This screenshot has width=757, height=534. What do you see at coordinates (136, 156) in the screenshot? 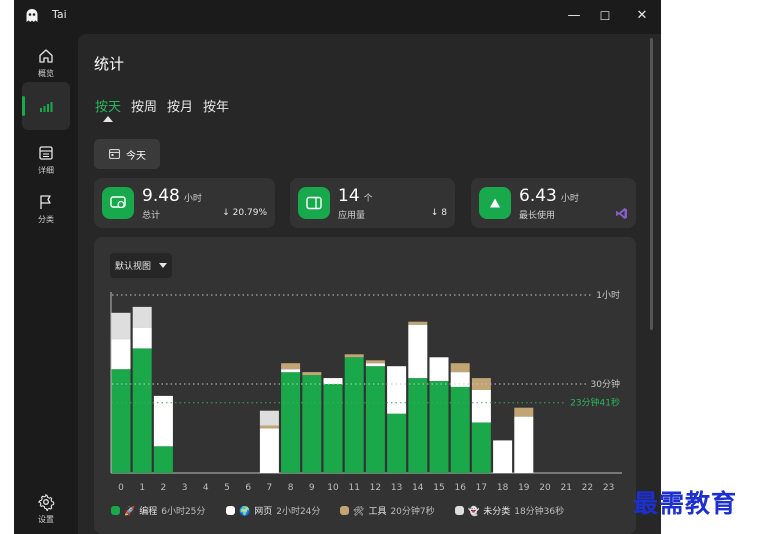
I see `today-label: 今天` at bounding box center [136, 156].